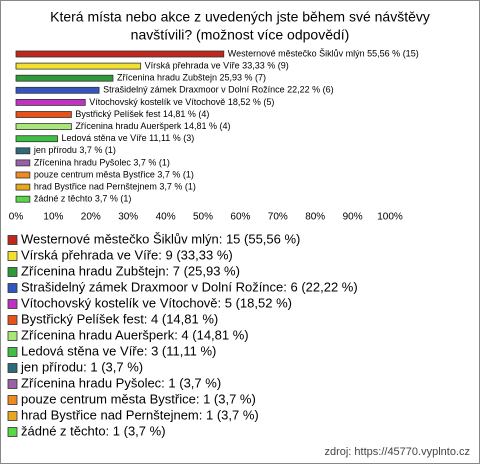 The image size is (480, 464). I want to click on legend-label: Zřícenina hradu Pyšolec: 1 (3,7 %), so click(121, 382).